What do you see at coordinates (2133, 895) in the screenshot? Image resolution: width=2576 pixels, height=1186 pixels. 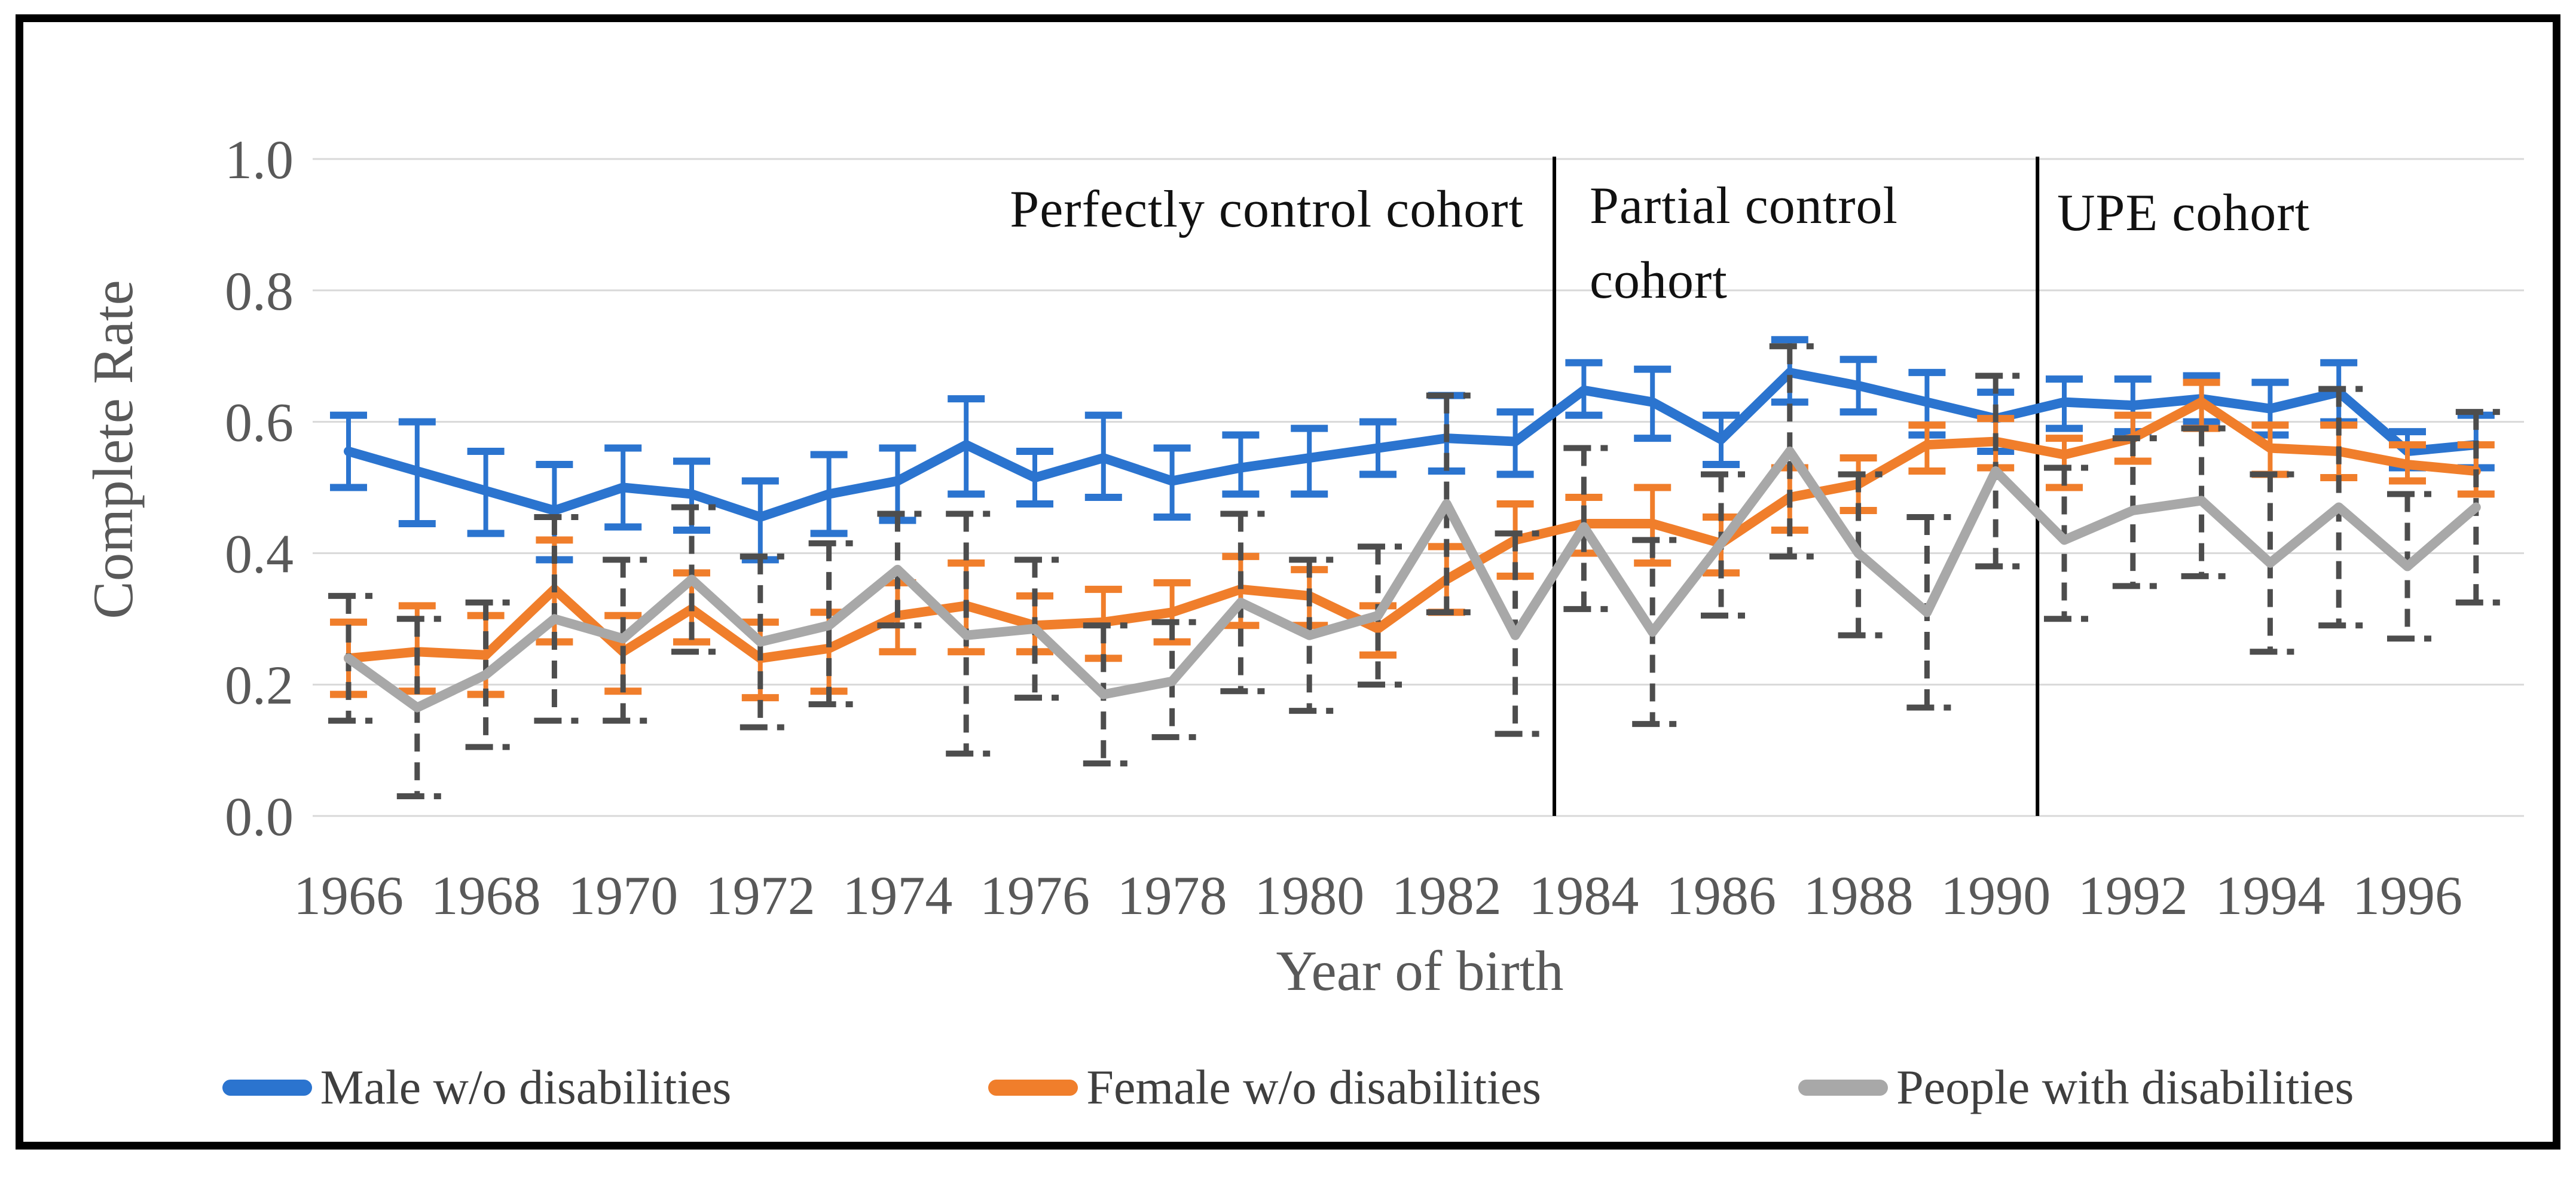 I see `svg-text: 1992` at bounding box center [2133, 895].